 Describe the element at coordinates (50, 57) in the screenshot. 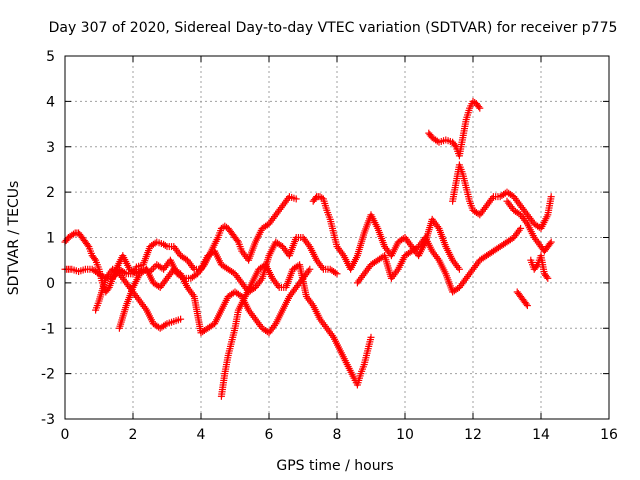

I see `y-tick-label: 5` at that location.